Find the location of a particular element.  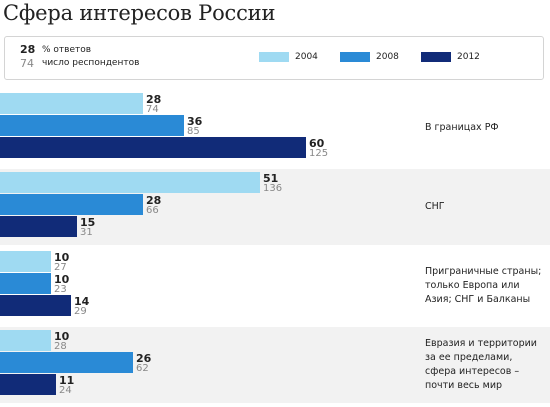

legend-pct-label: % ответов is located at coordinates (67, 50).